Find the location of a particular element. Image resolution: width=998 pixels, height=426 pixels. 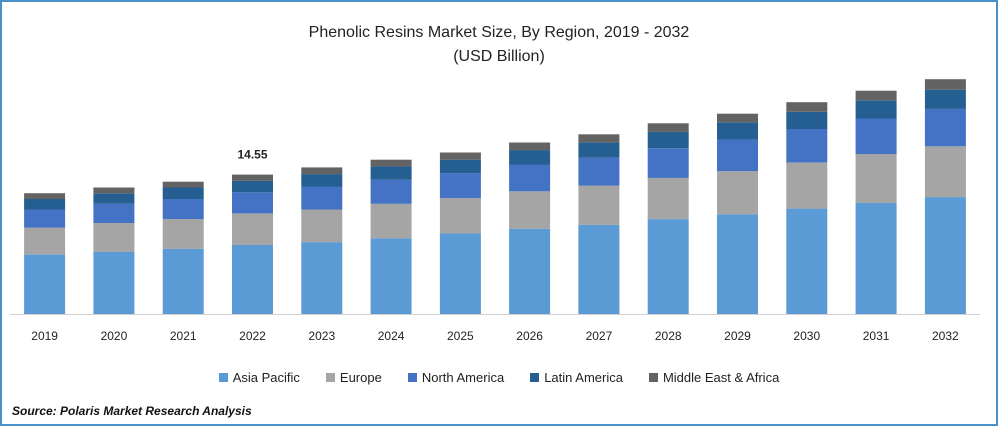

x-tick-label-2027: 2027 is located at coordinates (599, 336).